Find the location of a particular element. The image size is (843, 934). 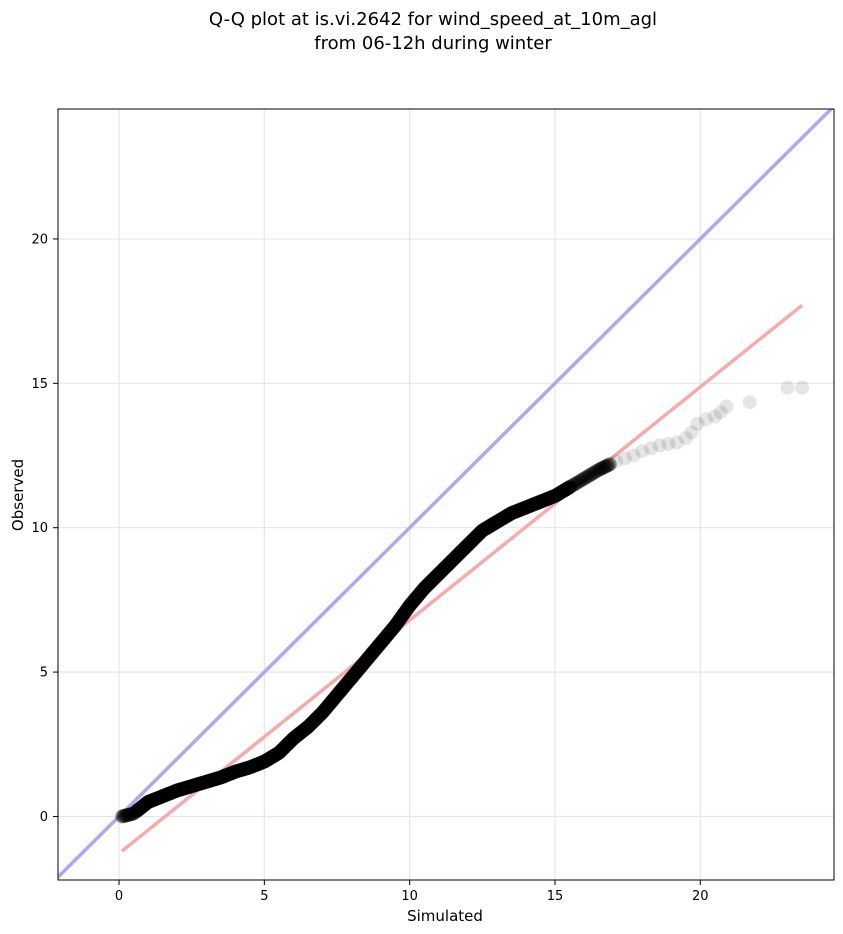

y-tick-label: 0 is located at coordinates (44, 817).